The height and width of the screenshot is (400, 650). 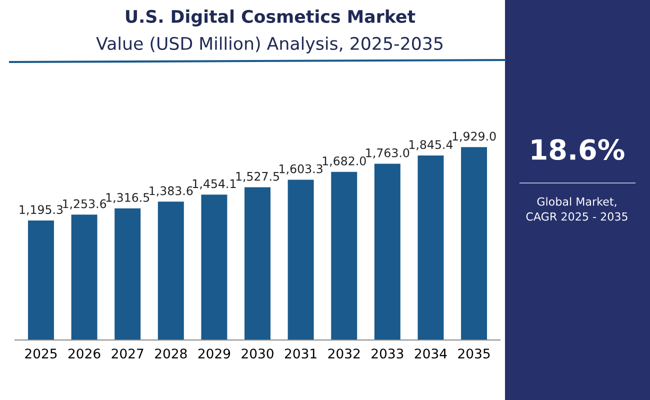 What do you see at coordinates (577, 209) in the screenshot?
I see `text: Global Market, CAGR 2025 - 2035` at bounding box center [577, 209].